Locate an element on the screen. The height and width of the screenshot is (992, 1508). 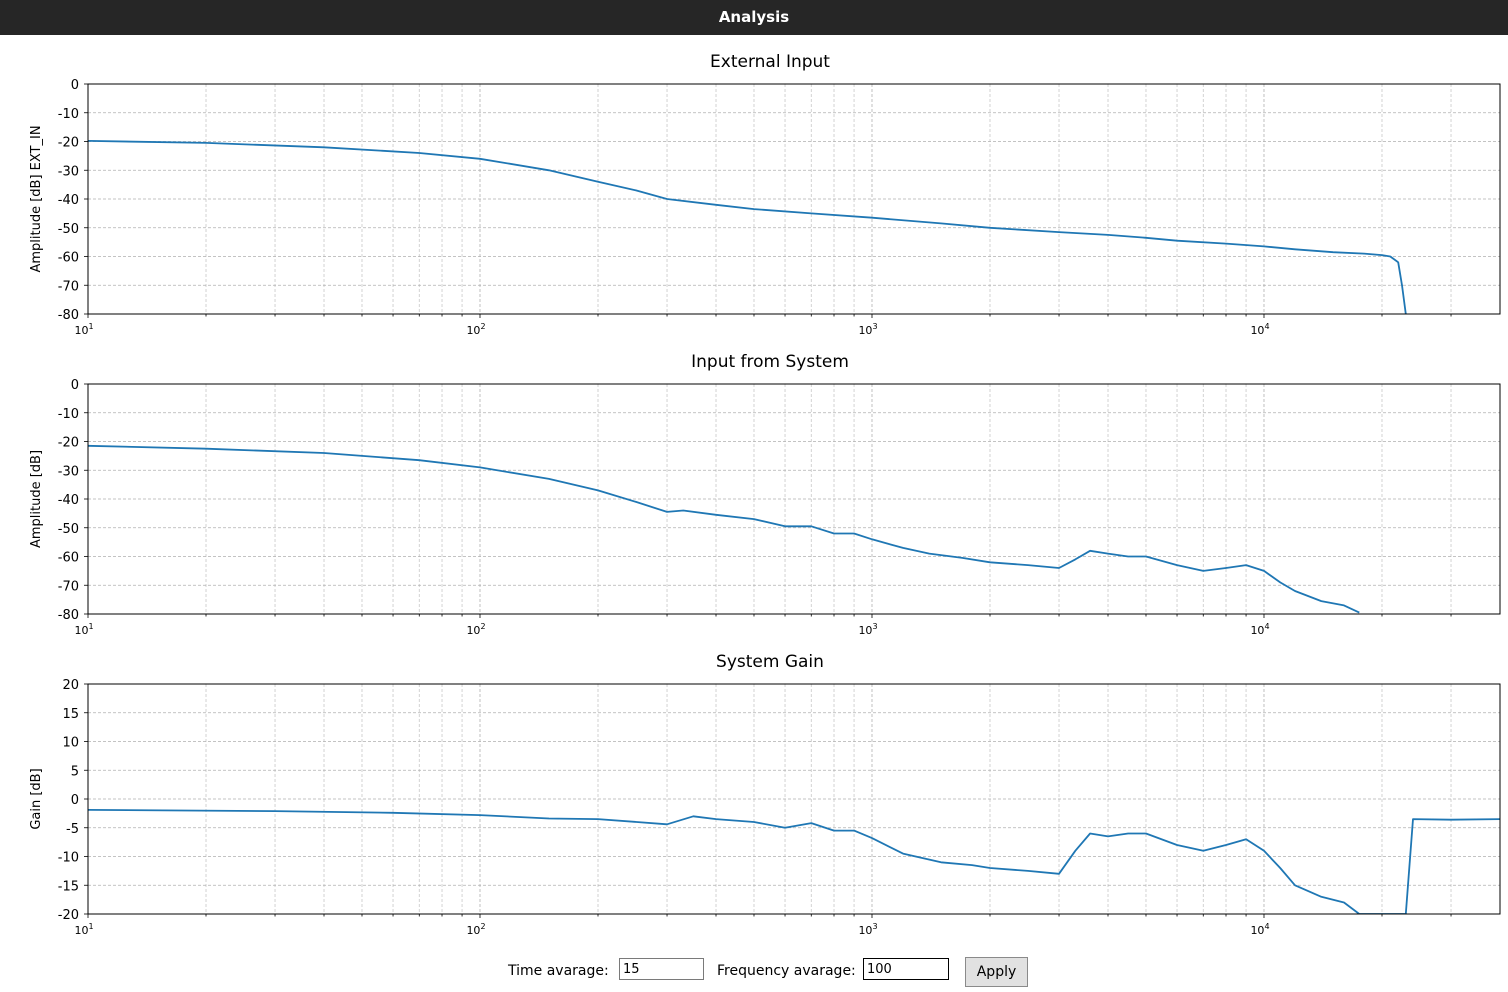
y-tick-label: -15 is located at coordinates (68, 886).